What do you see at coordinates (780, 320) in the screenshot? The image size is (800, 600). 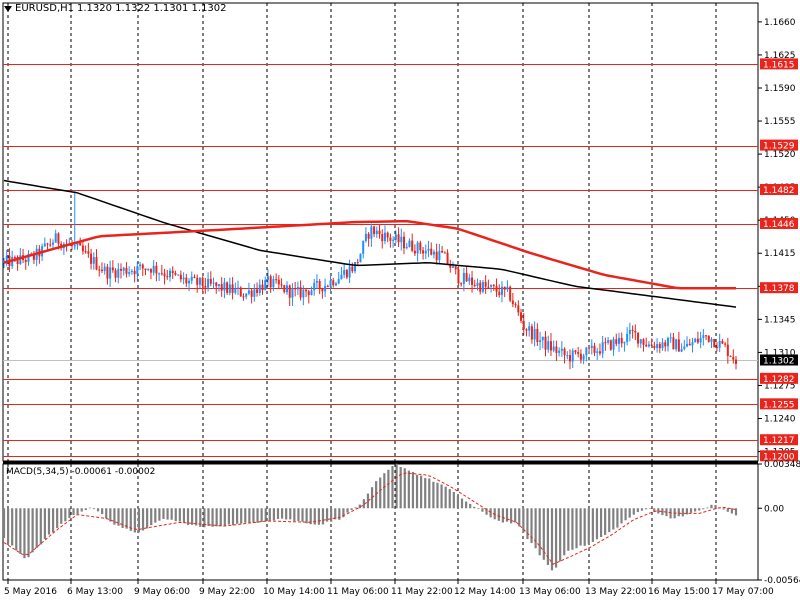 I see `price-axis-label: 1.1345` at bounding box center [780, 320].